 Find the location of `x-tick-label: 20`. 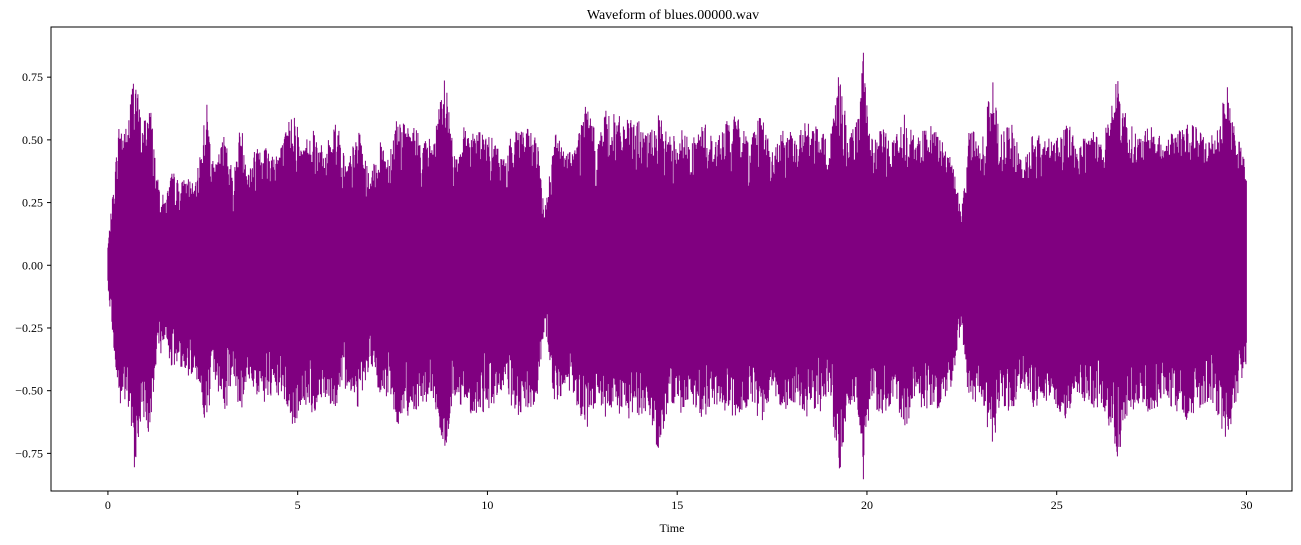

x-tick-label: 20 is located at coordinates (867, 505).